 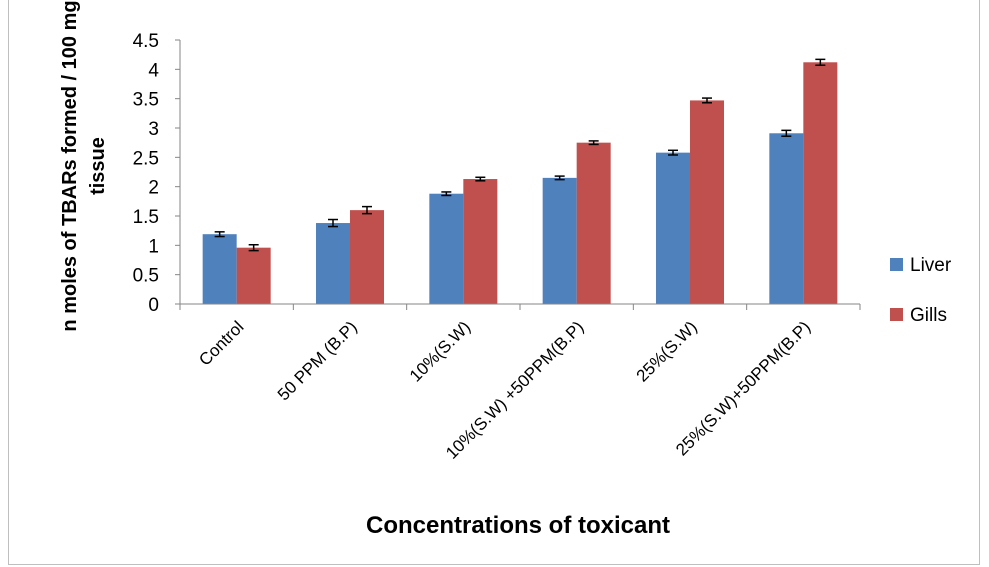 What do you see at coordinates (153, 246) in the screenshot?
I see `y-tick-label: 1` at bounding box center [153, 246].